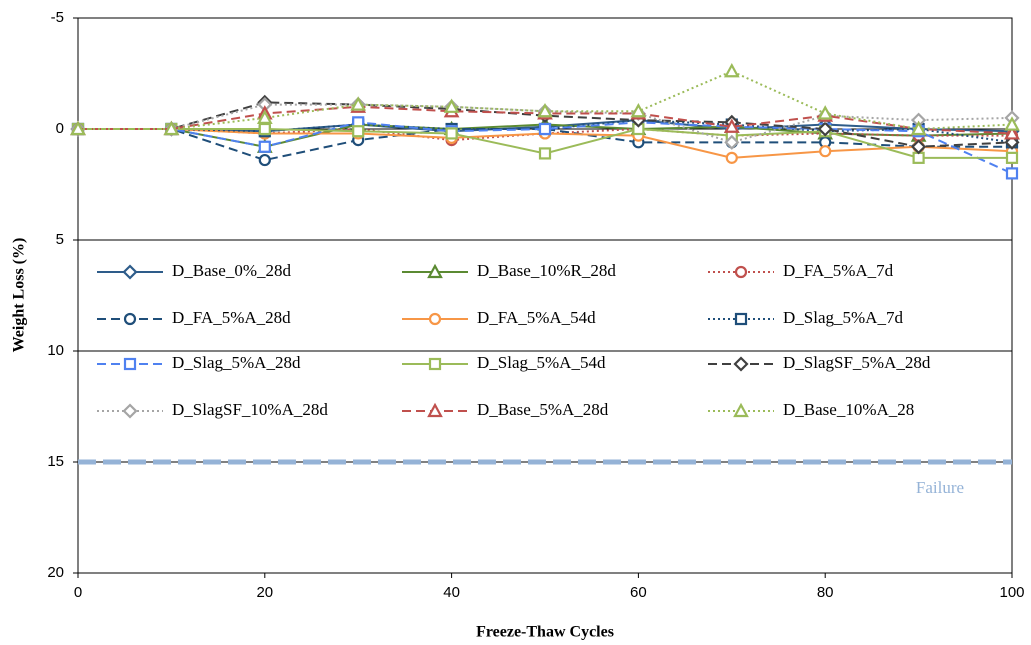 This screenshot has width=1031, height=645. Describe the element at coordinates (825, 592) in the screenshot. I see `x-tick-label: 80` at that location.